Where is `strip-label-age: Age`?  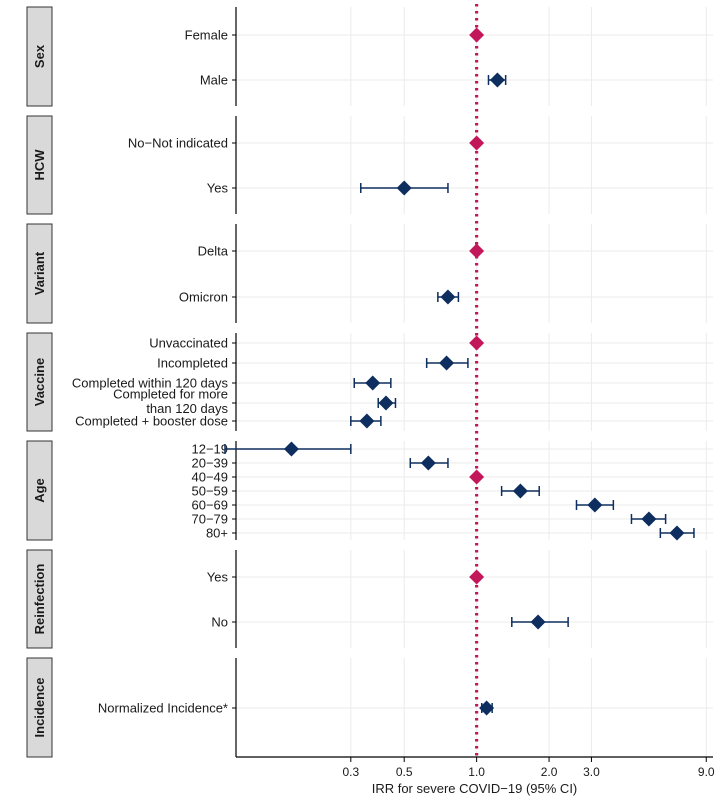
strip-label-age: Age is located at coordinates (39, 490).